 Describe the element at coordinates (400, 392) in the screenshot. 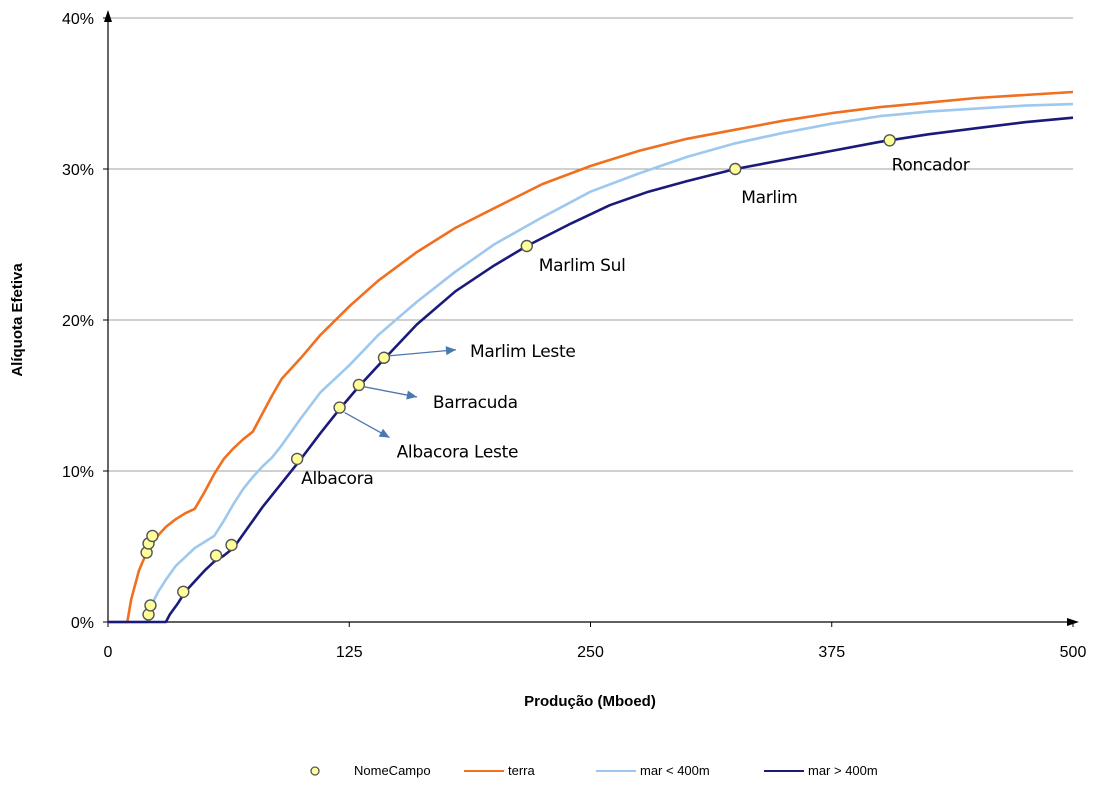

I see `annotation-arrows` at that location.